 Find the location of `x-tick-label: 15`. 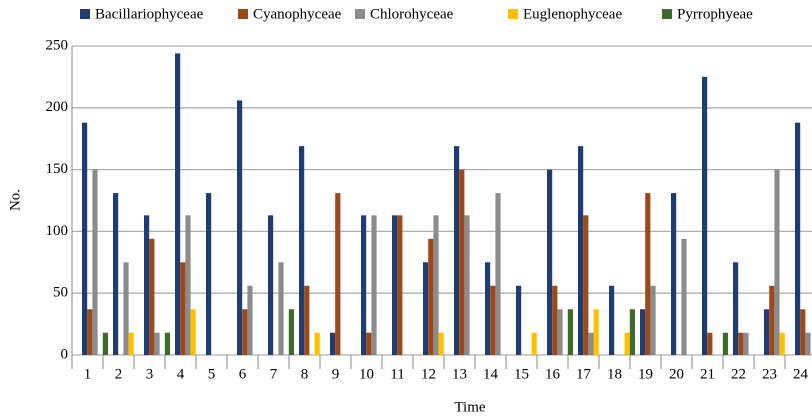

x-tick-label: 15 is located at coordinates (521, 374).